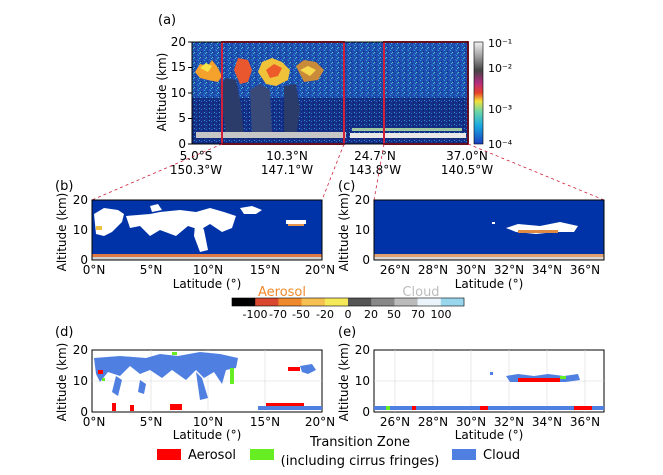 The height and width of the screenshot is (475, 663). I want to click on panel-c-ytick: 20, so click(362, 200).